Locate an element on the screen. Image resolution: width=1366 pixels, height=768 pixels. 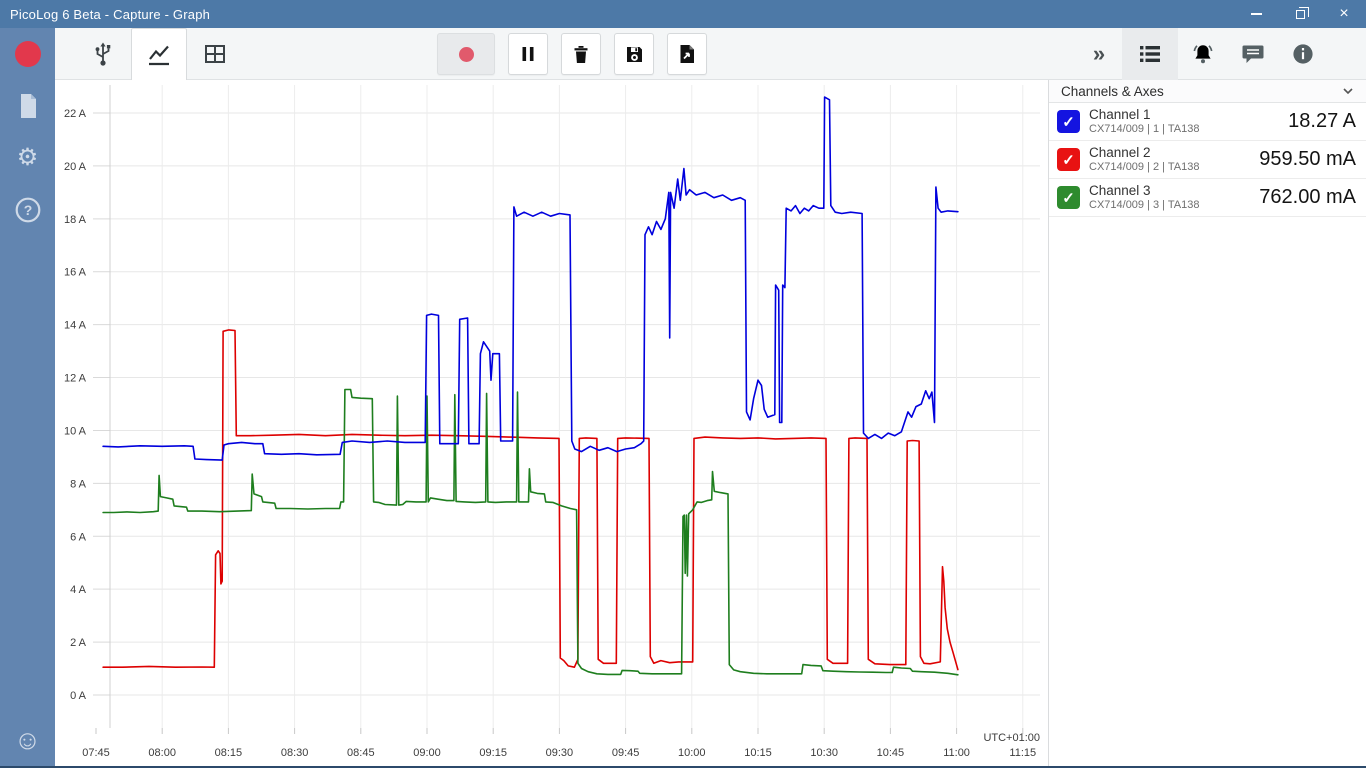
line-chart-icon is located at coordinates (159, 55).